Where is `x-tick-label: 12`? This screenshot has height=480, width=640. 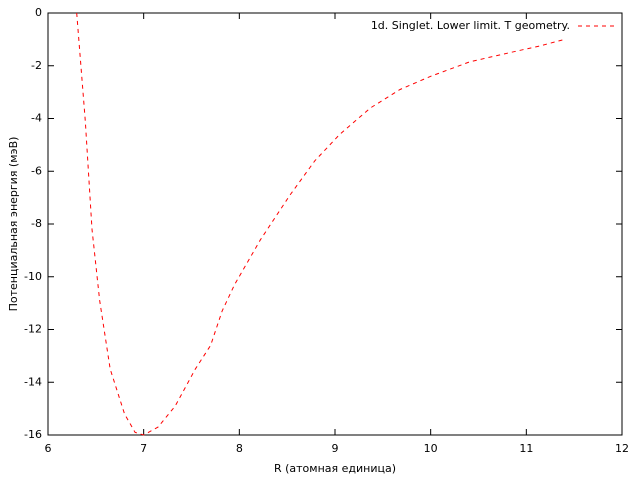
x-tick-label: 12 is located at coordinates (622, 448).